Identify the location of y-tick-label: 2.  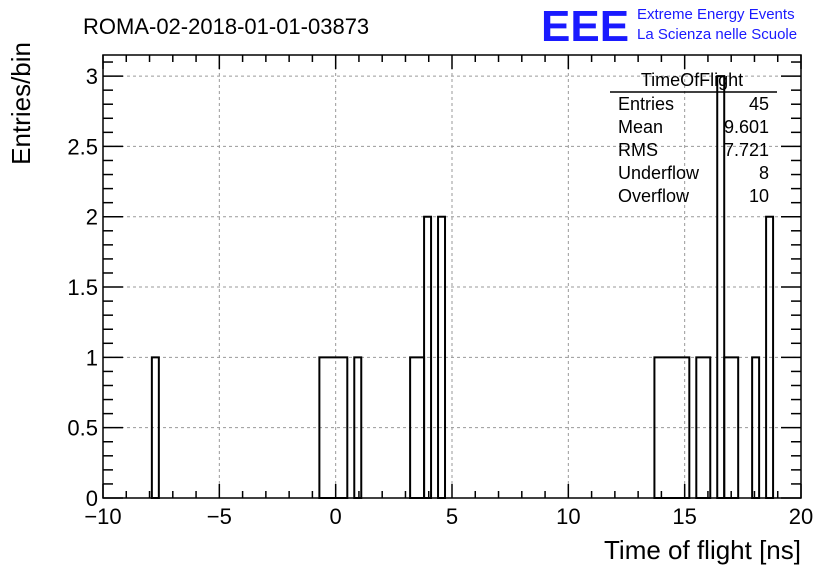
(92, 217).